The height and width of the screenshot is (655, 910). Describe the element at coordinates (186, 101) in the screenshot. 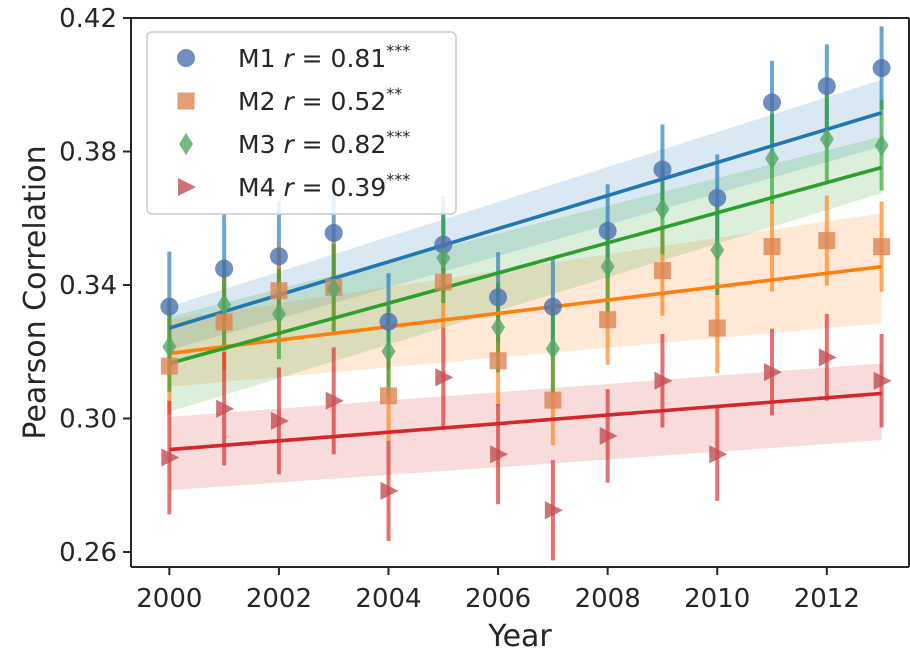

I see `legend-marker-m2` at that location.